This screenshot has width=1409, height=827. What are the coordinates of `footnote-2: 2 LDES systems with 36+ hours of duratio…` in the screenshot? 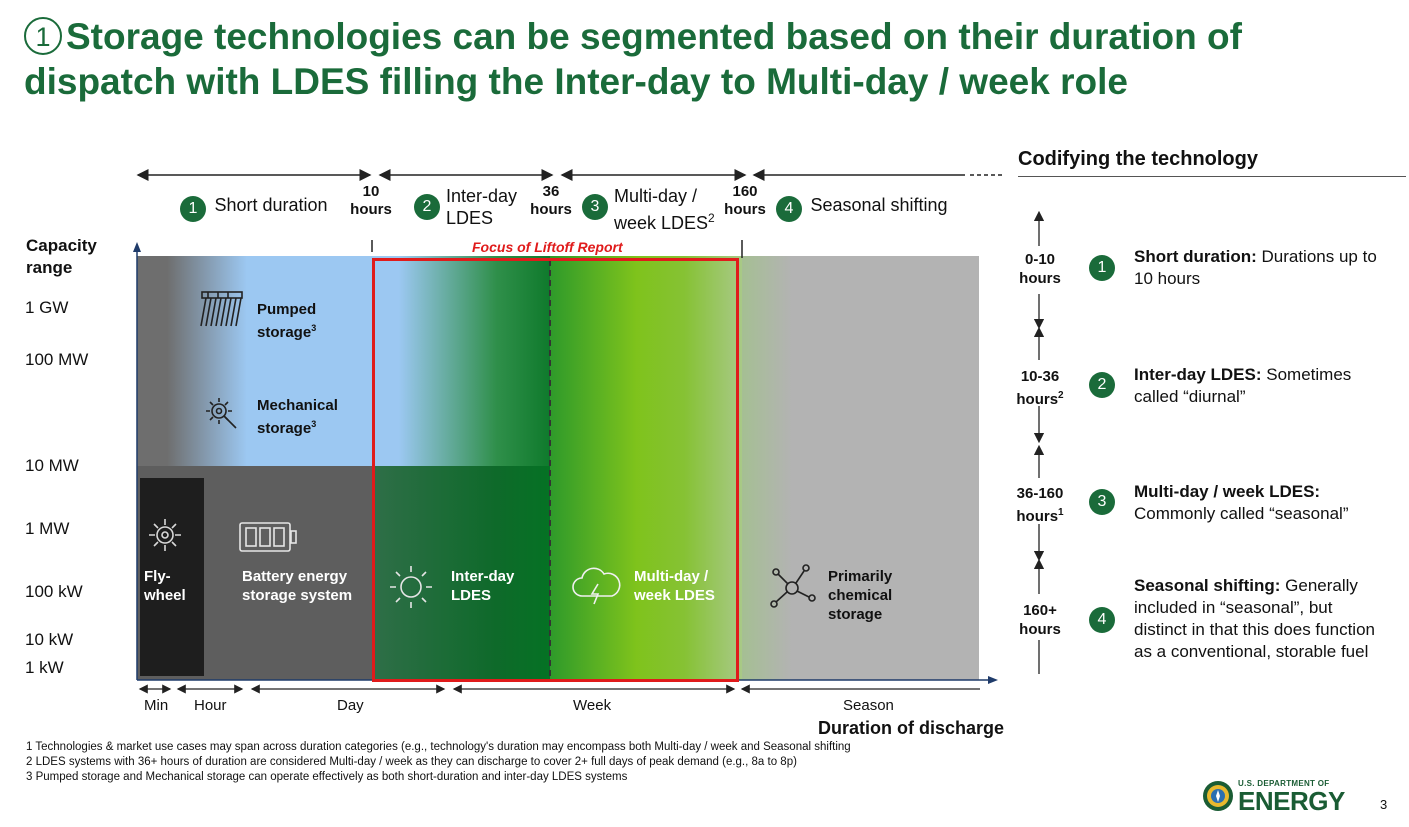 It's located at (411, 762).